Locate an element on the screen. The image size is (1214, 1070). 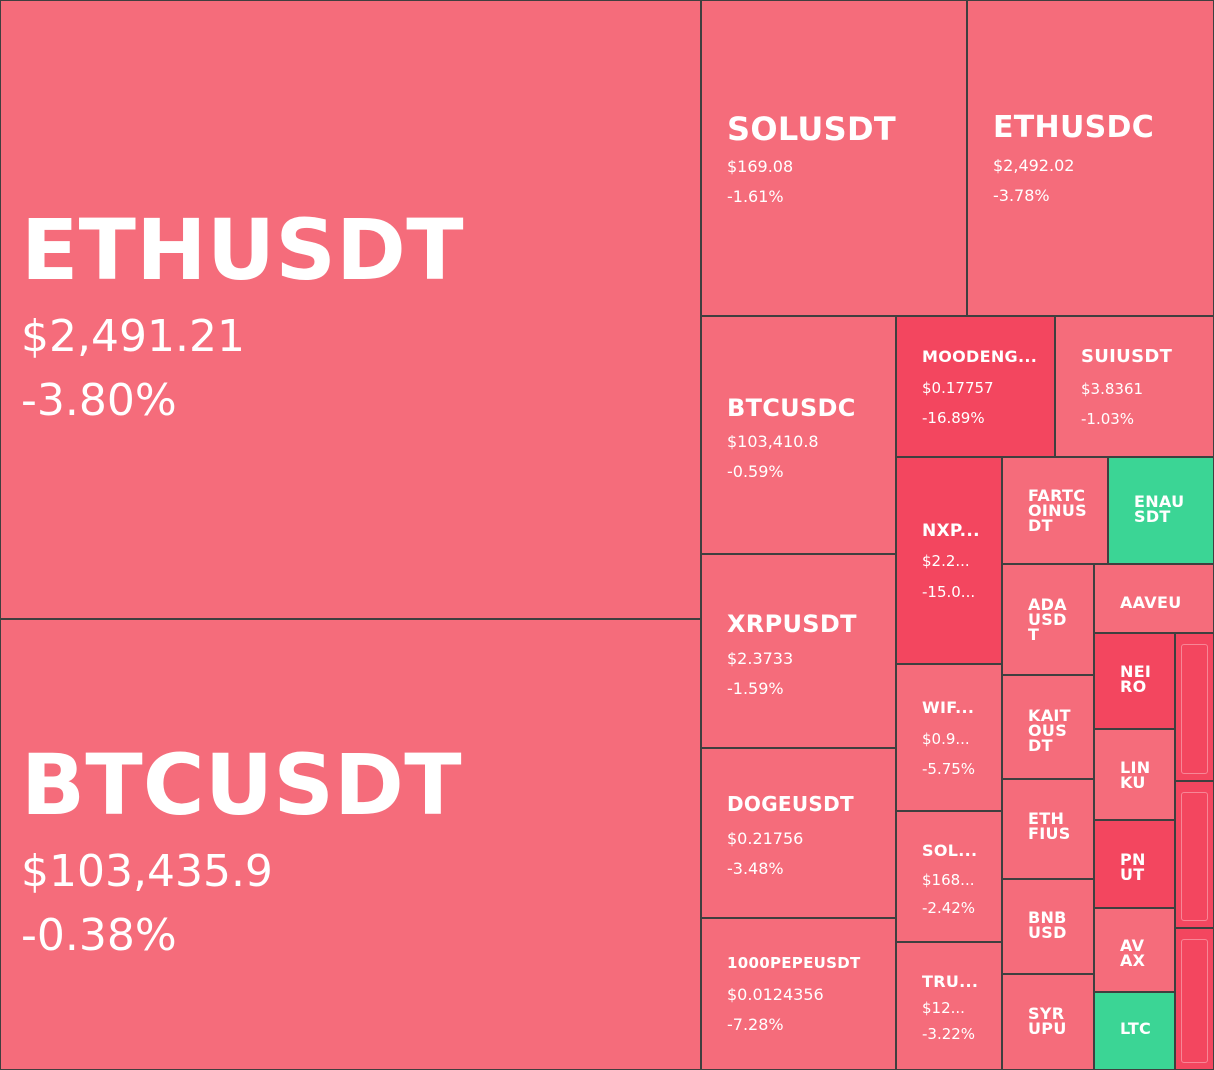
tile-price: $169.08 is located at coordinates (760, 166).